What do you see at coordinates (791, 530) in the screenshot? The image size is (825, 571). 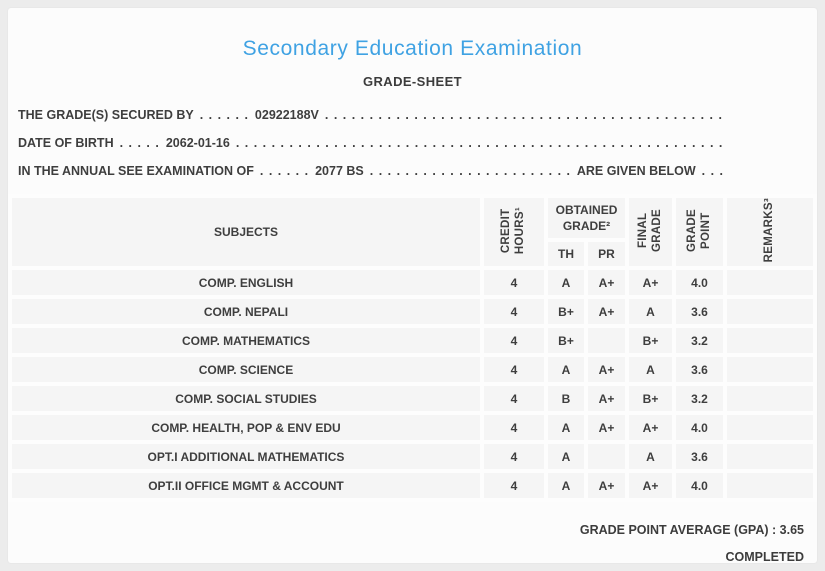 I see `gpa-value: 3.65` at bounding box center [791, 530].